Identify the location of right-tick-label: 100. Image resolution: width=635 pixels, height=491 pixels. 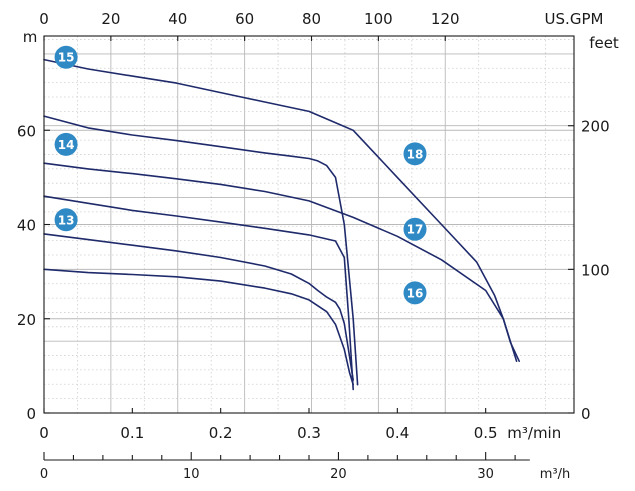
(595, 270).